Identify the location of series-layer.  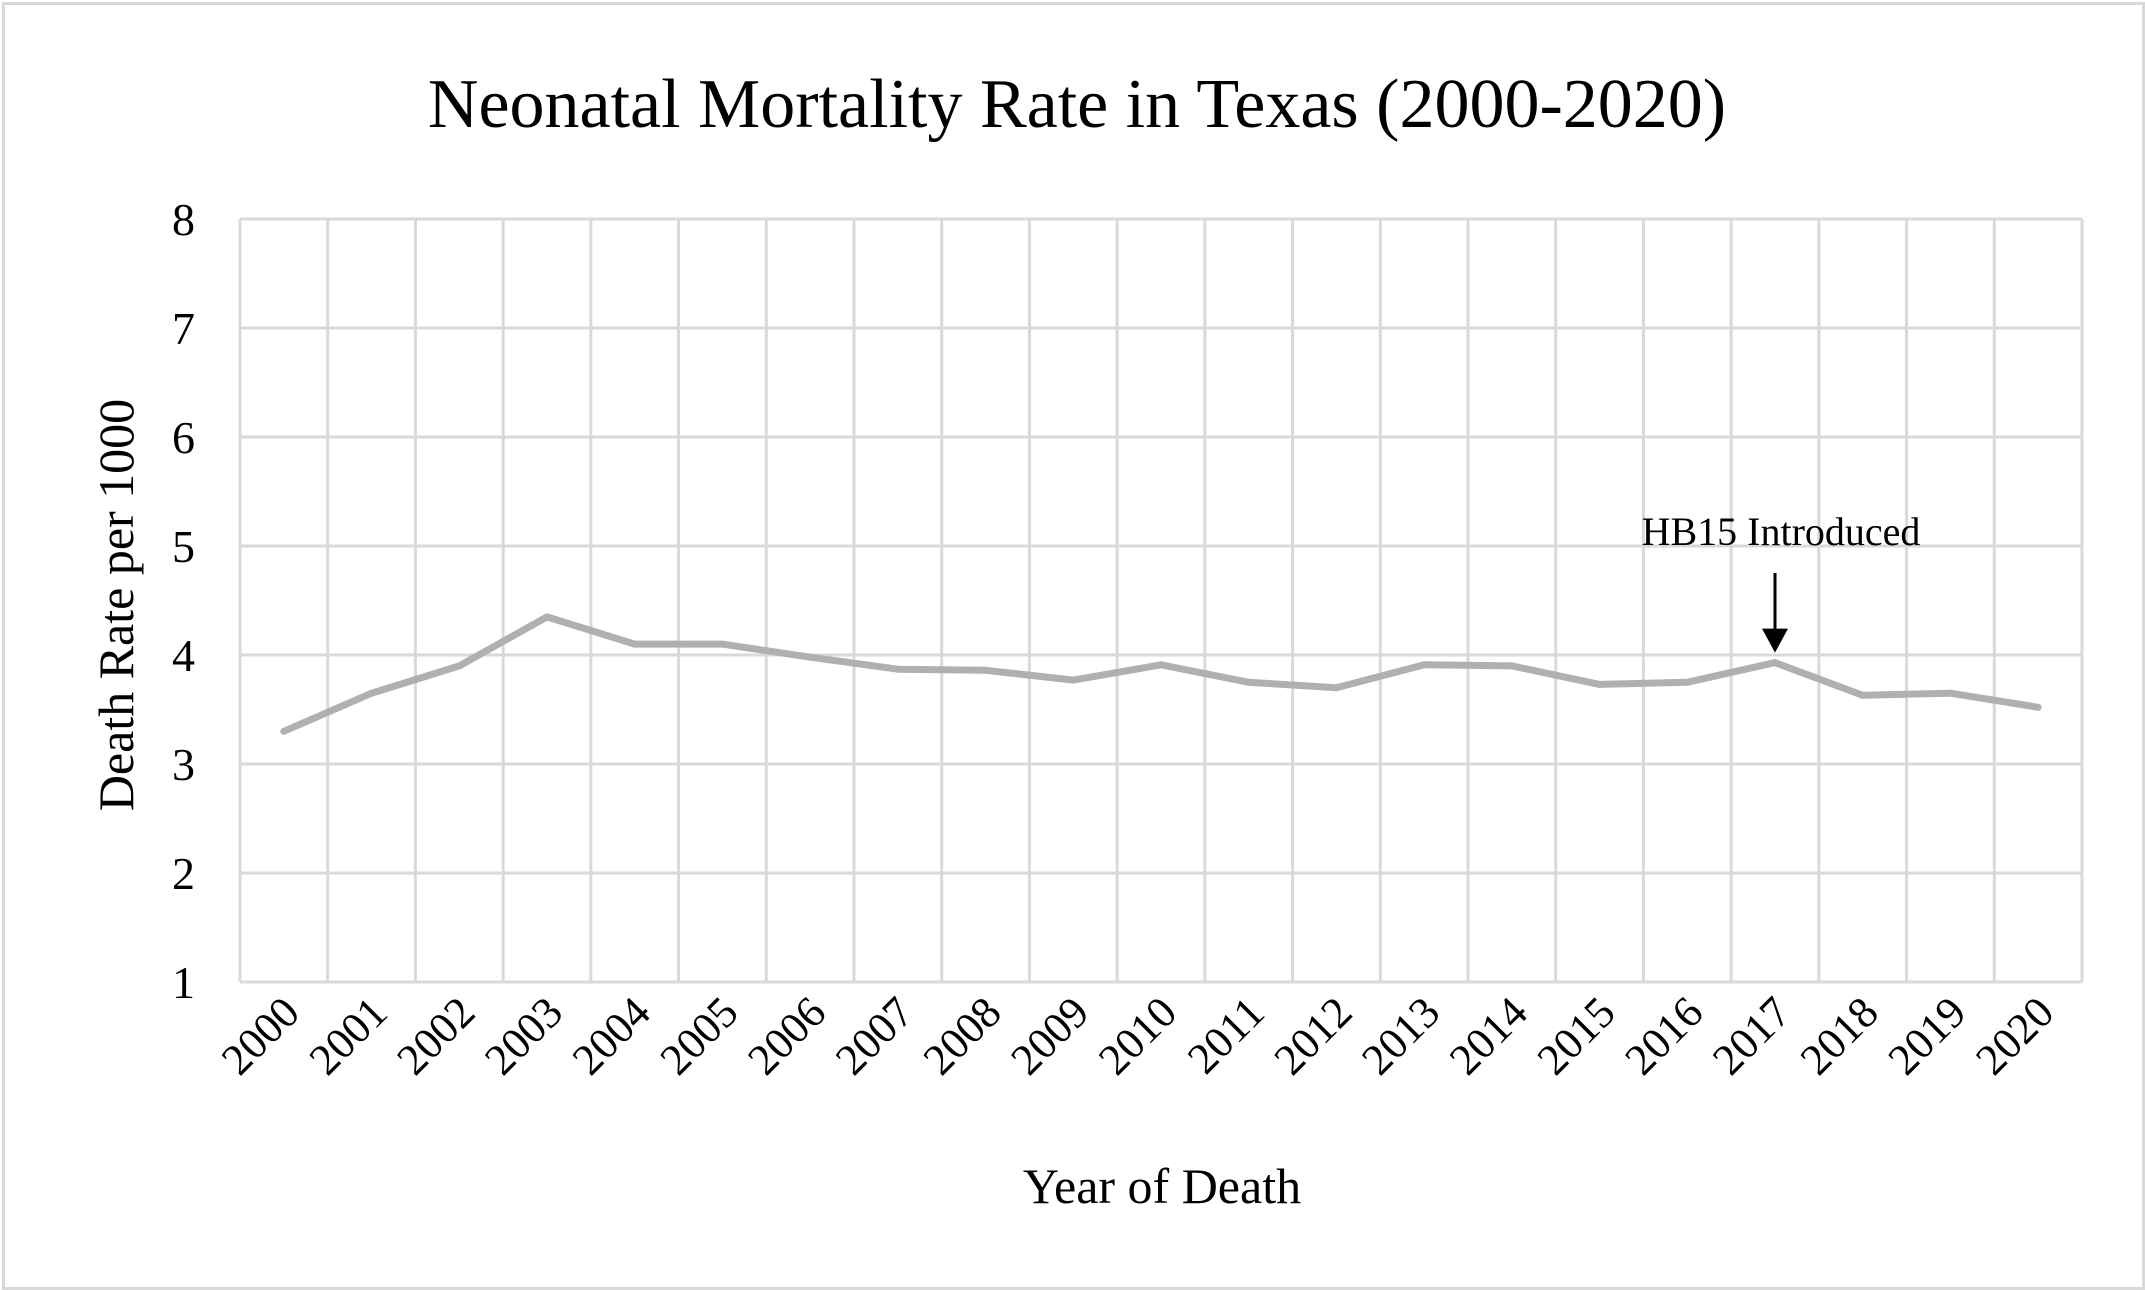
(1161, 674).